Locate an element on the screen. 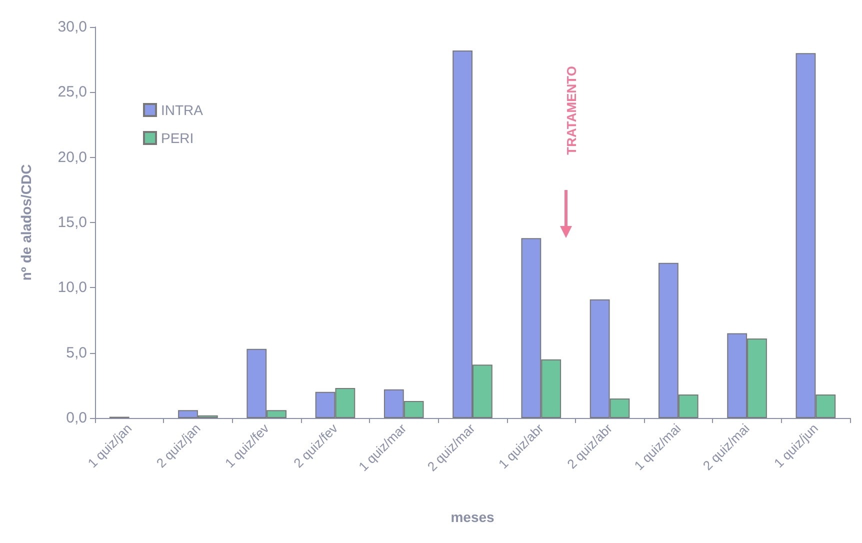  y-tick-label: 30,0 is located at coordinates (72, 27).